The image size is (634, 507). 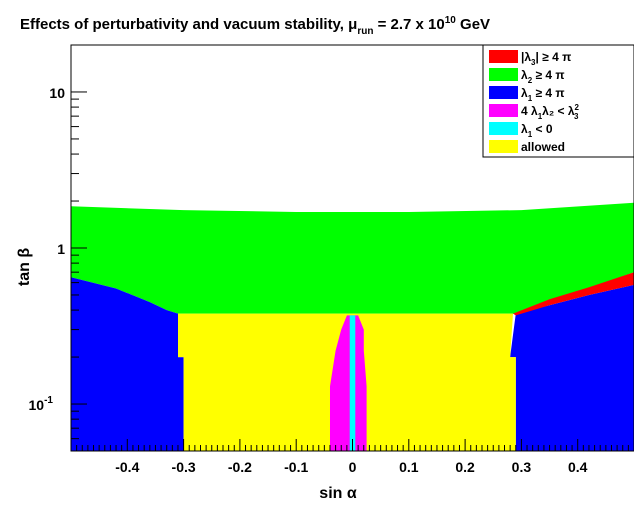 I want to click on x-tick-label: 0, so click(x=353, y=467).